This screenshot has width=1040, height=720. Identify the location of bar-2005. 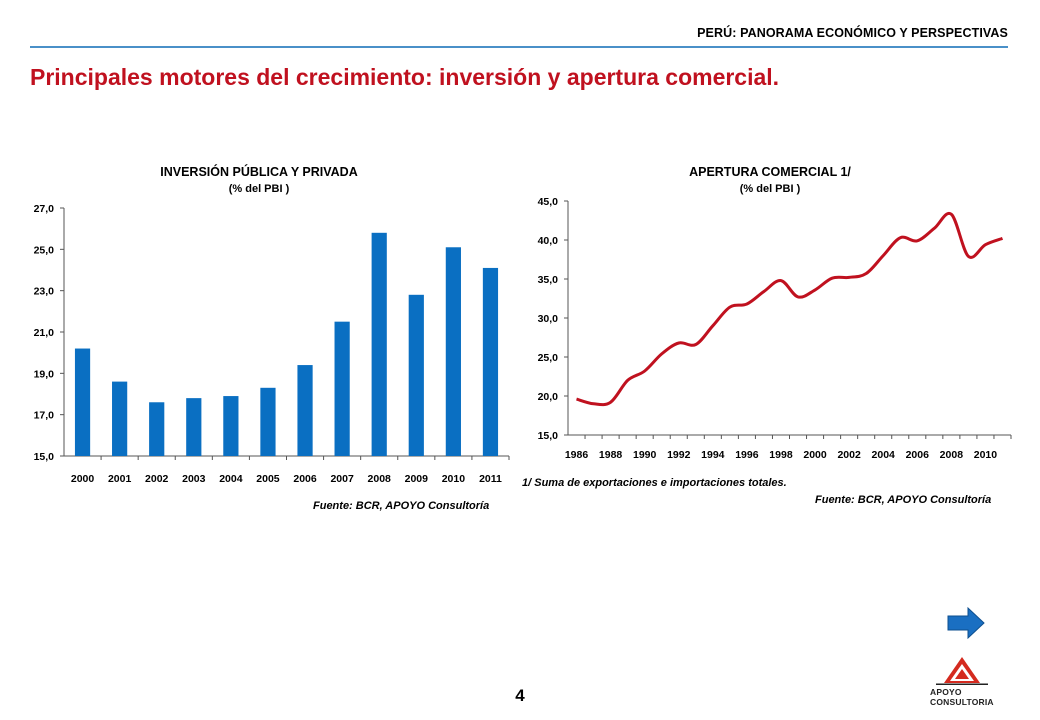
(268, 421).